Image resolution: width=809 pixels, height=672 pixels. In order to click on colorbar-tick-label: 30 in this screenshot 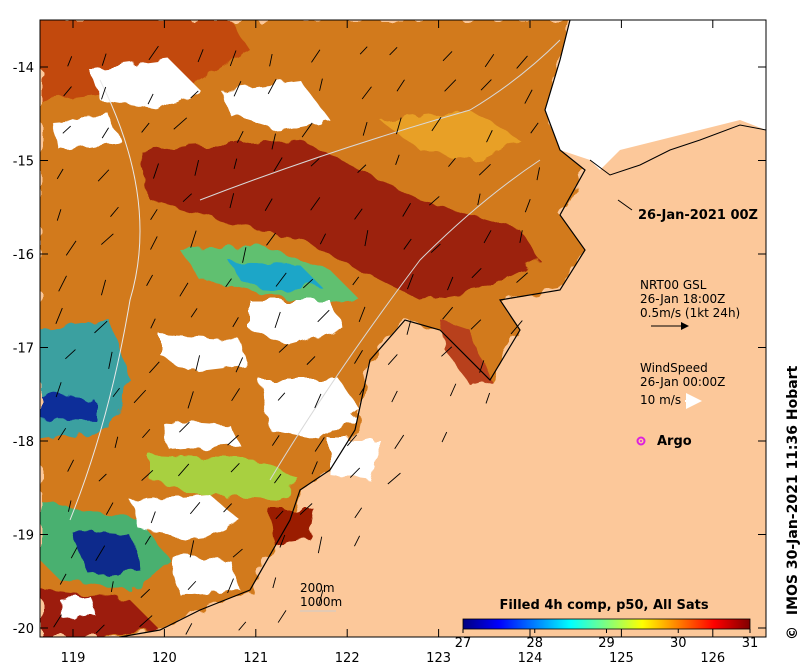, I will do `click(678, 643)`.